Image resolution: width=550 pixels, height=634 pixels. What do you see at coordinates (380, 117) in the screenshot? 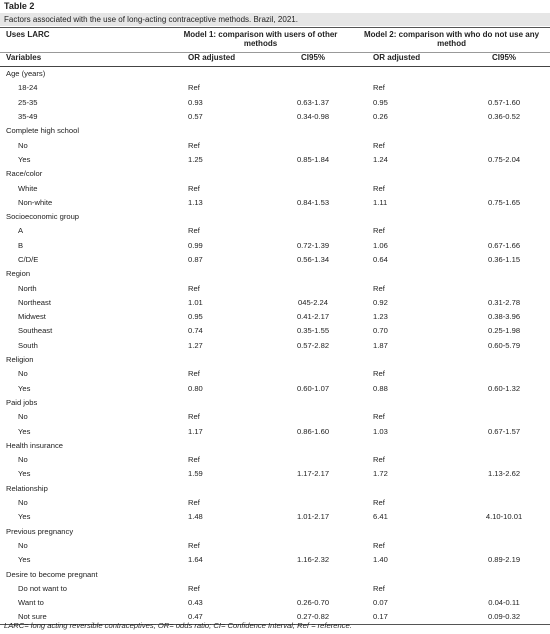
I see `or-cell: 0.26` at bounding box center [380, 117].